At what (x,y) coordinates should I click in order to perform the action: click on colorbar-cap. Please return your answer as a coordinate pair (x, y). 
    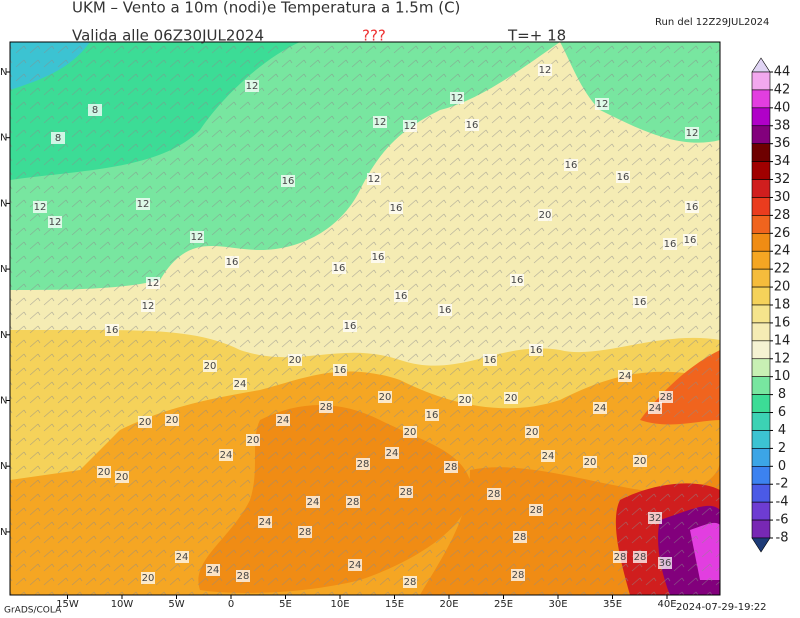
    Looking at the image, I should click on (761, 545).